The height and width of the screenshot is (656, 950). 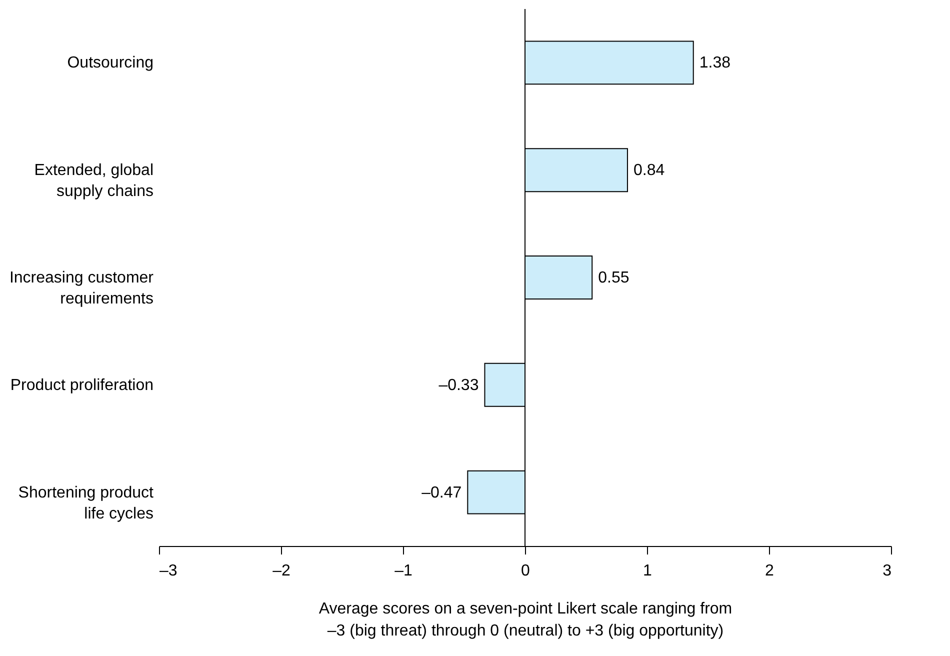 I want to click on x-tick-label: –1, so click(x=403, y=571).